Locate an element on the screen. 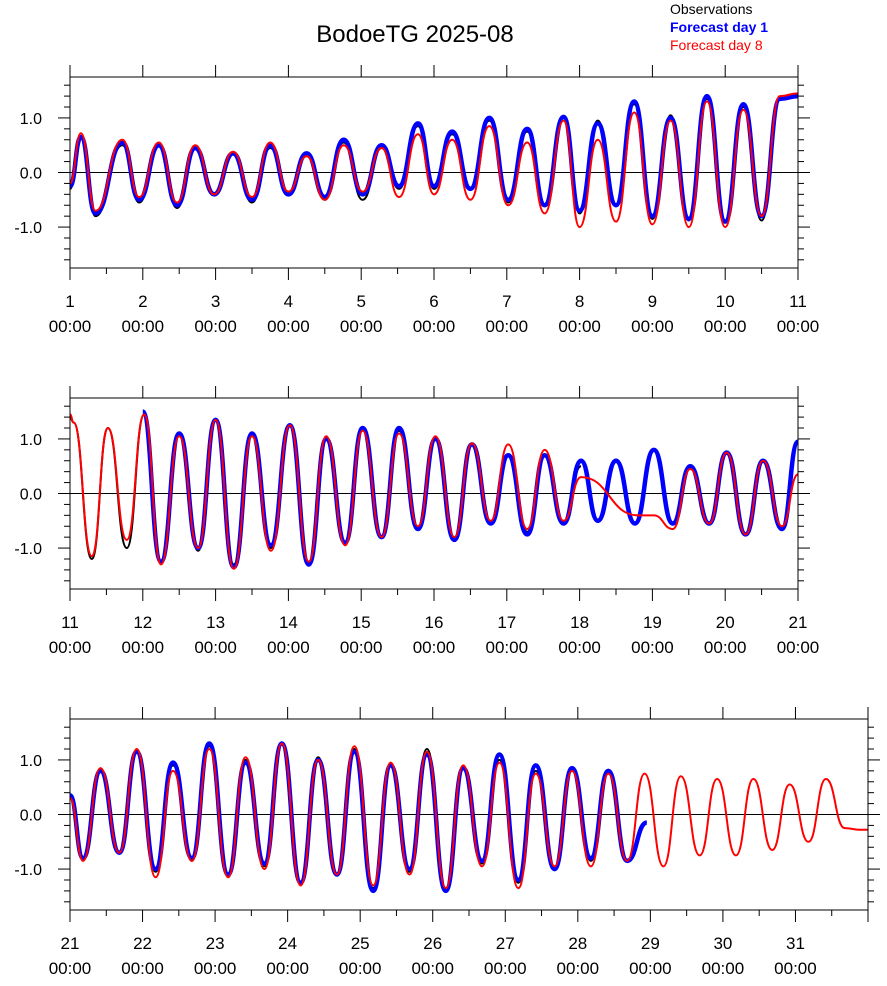 The image size is (887, 986). legend-item-2: Forecast day 8 is located at coordinates (716, 45).